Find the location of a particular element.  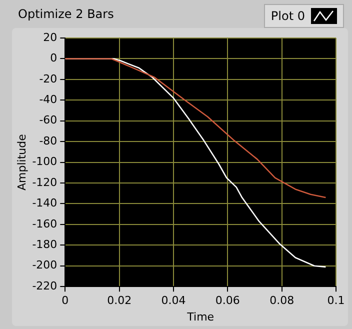

x-tick-label: 0 is located at coordinates (65, 301).